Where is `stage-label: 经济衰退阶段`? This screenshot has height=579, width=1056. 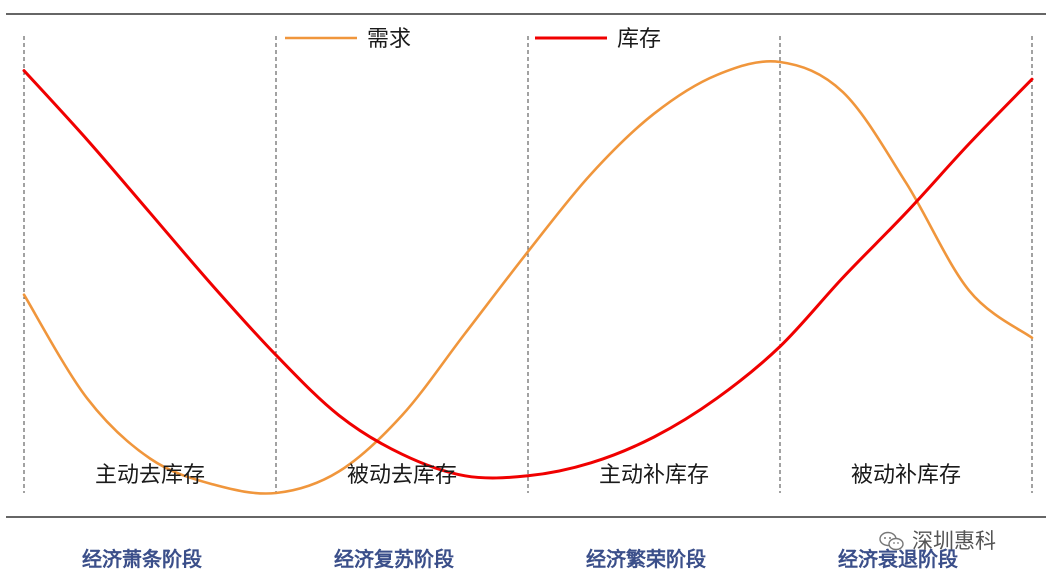 stage-label: 经济衰退阶段 is located at coordinates (898, 559).